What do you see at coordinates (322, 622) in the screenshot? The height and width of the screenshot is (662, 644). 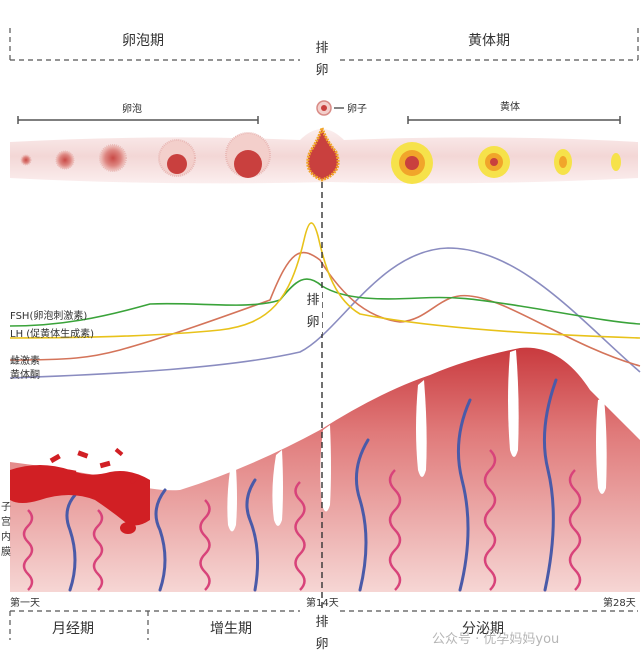 I see `ovulation-bottom-label-1: 排` at bounding box center [322, 622].